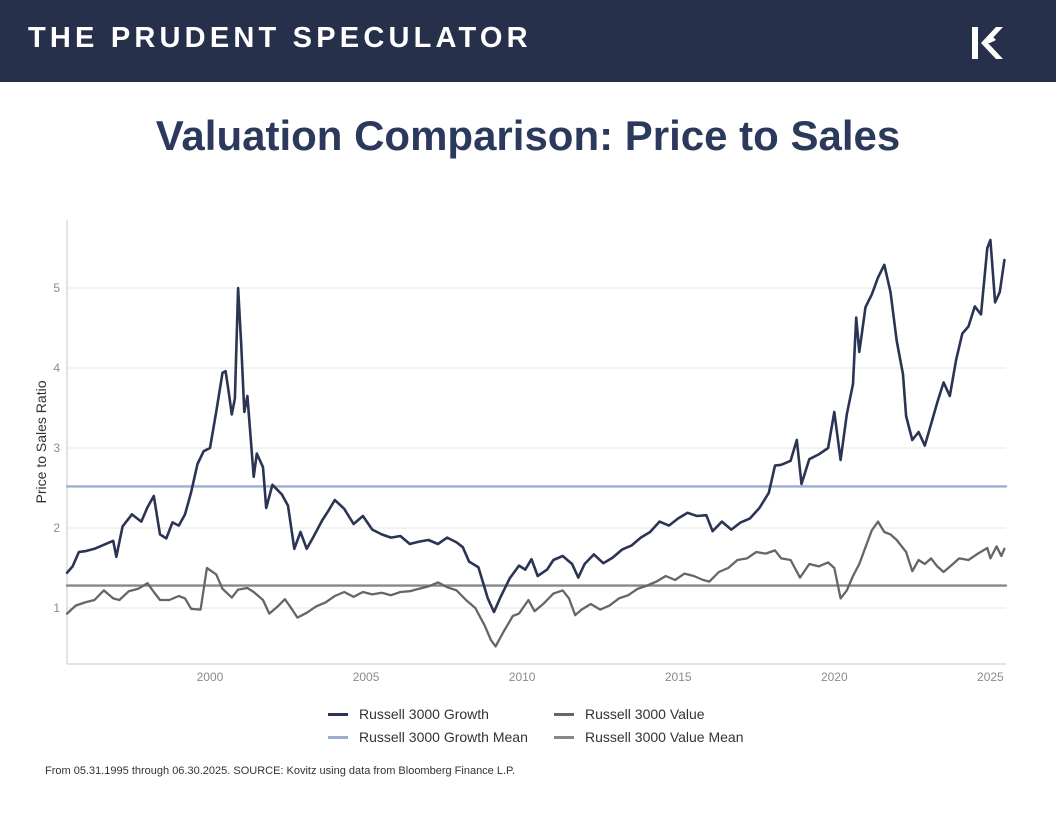 The width and height of the screenshot is (1056, 816). Describe the element at coordinates (366, 677) in the screenshot. I see `x-tick-label: 2005` at that location.